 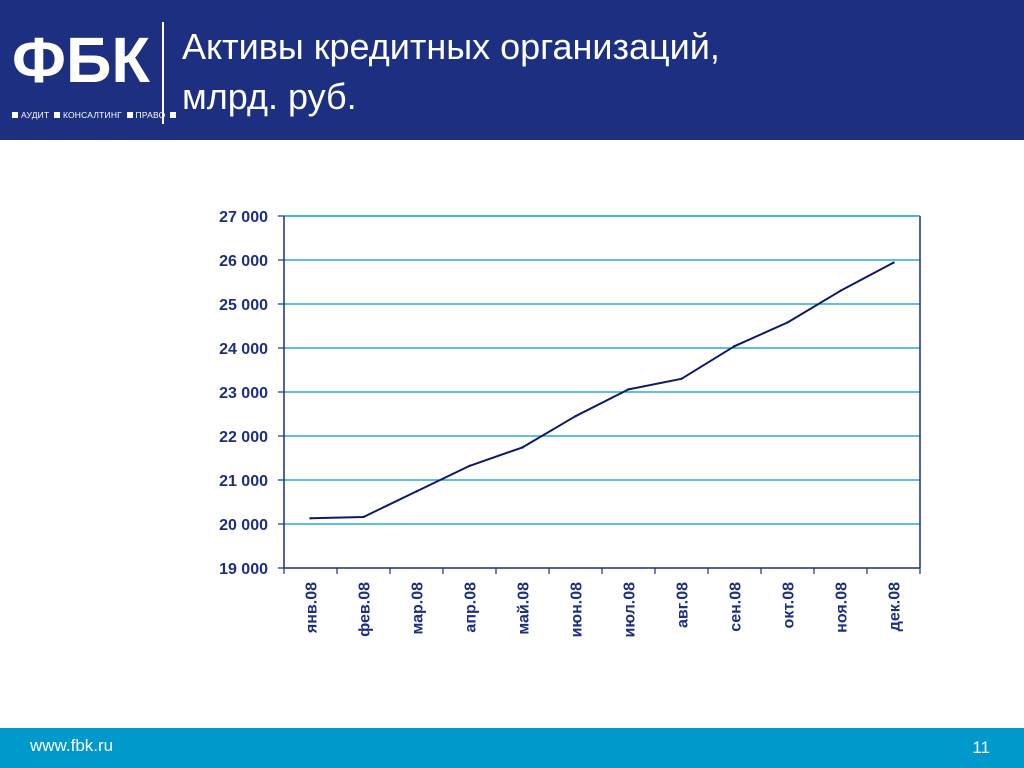 What do you see at coordinates (524, 608) in the screenshot?
I see `x-tick-label: май.08` at bounding box center [524, 608].